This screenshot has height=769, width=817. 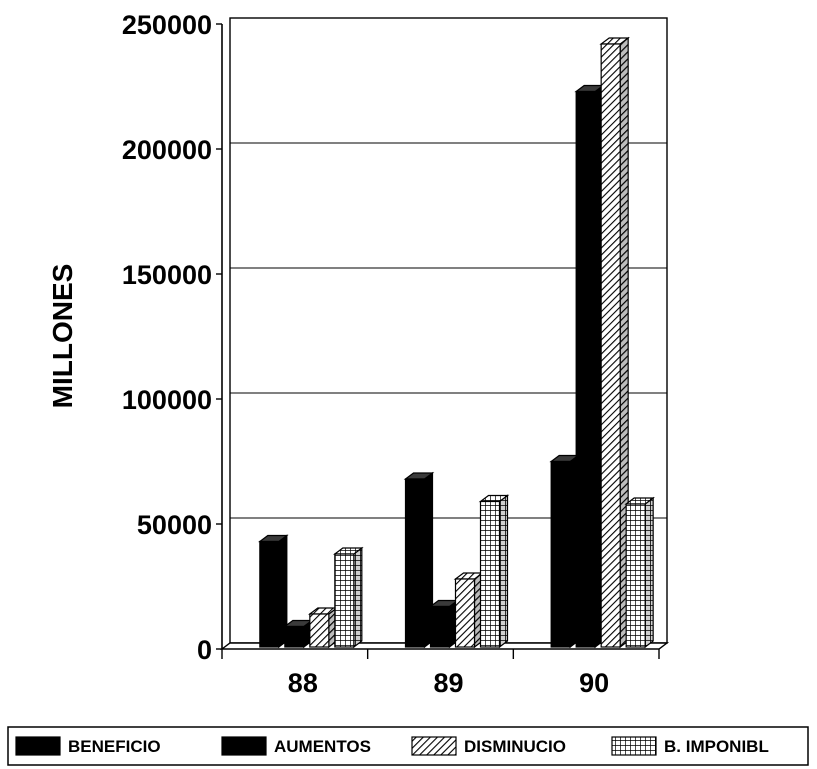 I want to click on legend-item-aumentos: AUMENTOS, so click(x=296, y=746).